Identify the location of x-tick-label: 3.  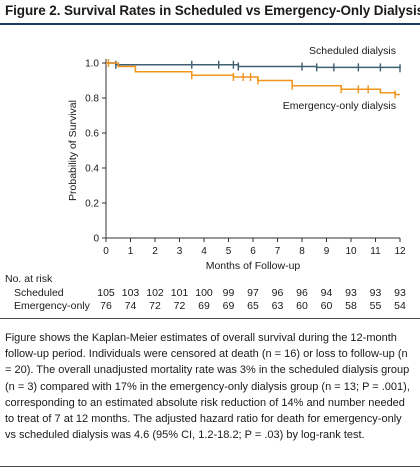
(180, 251).